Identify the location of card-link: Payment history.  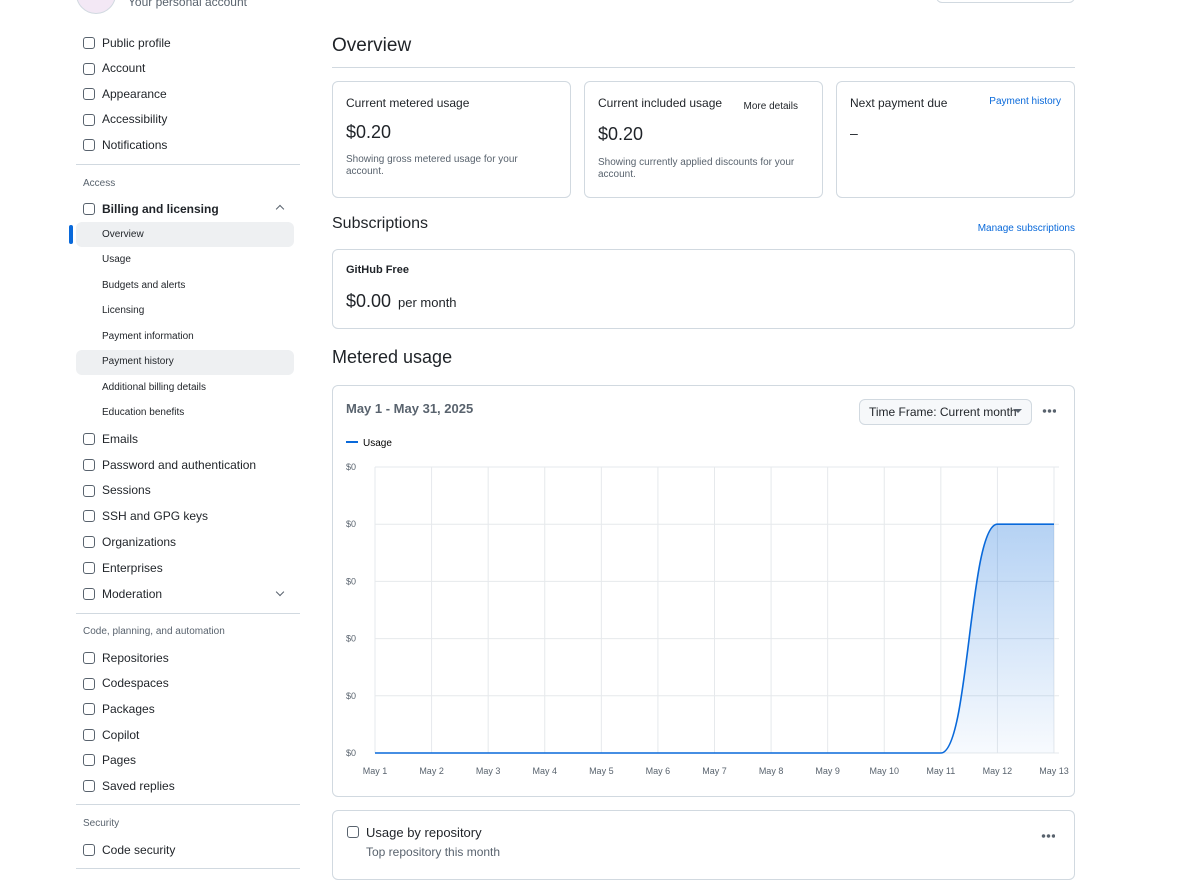
(1025, 101).